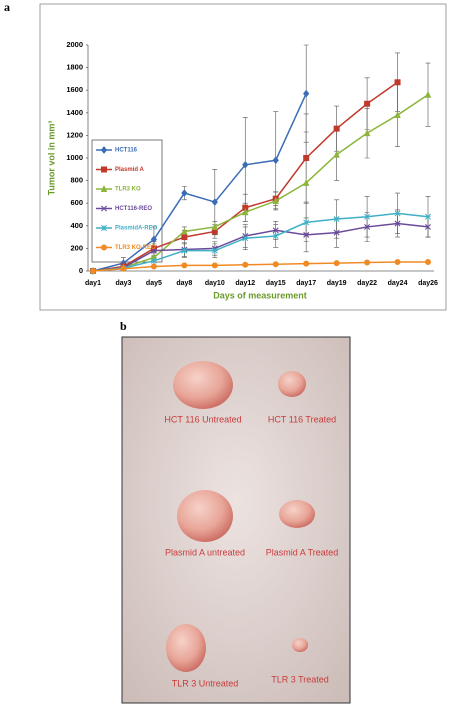  Describe the element at coordinates (260, 295) in the screenshot. I see `x-axis-label: Days of measurement` at that location.